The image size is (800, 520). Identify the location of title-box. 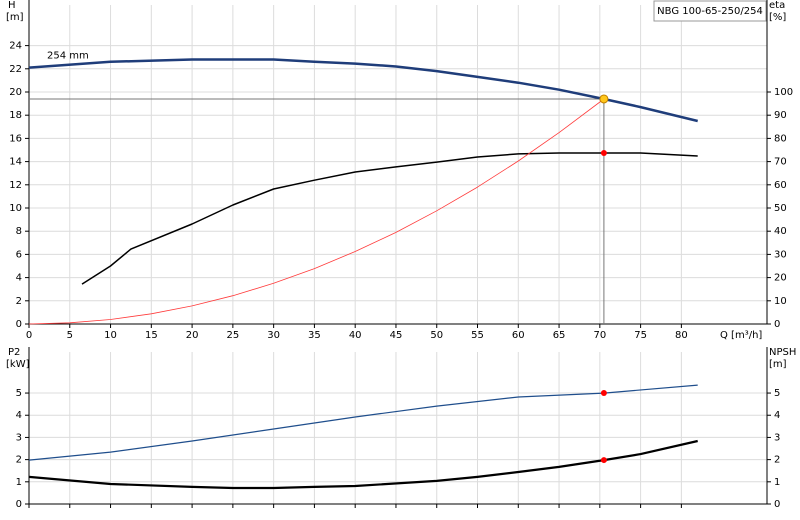
(710, 11).